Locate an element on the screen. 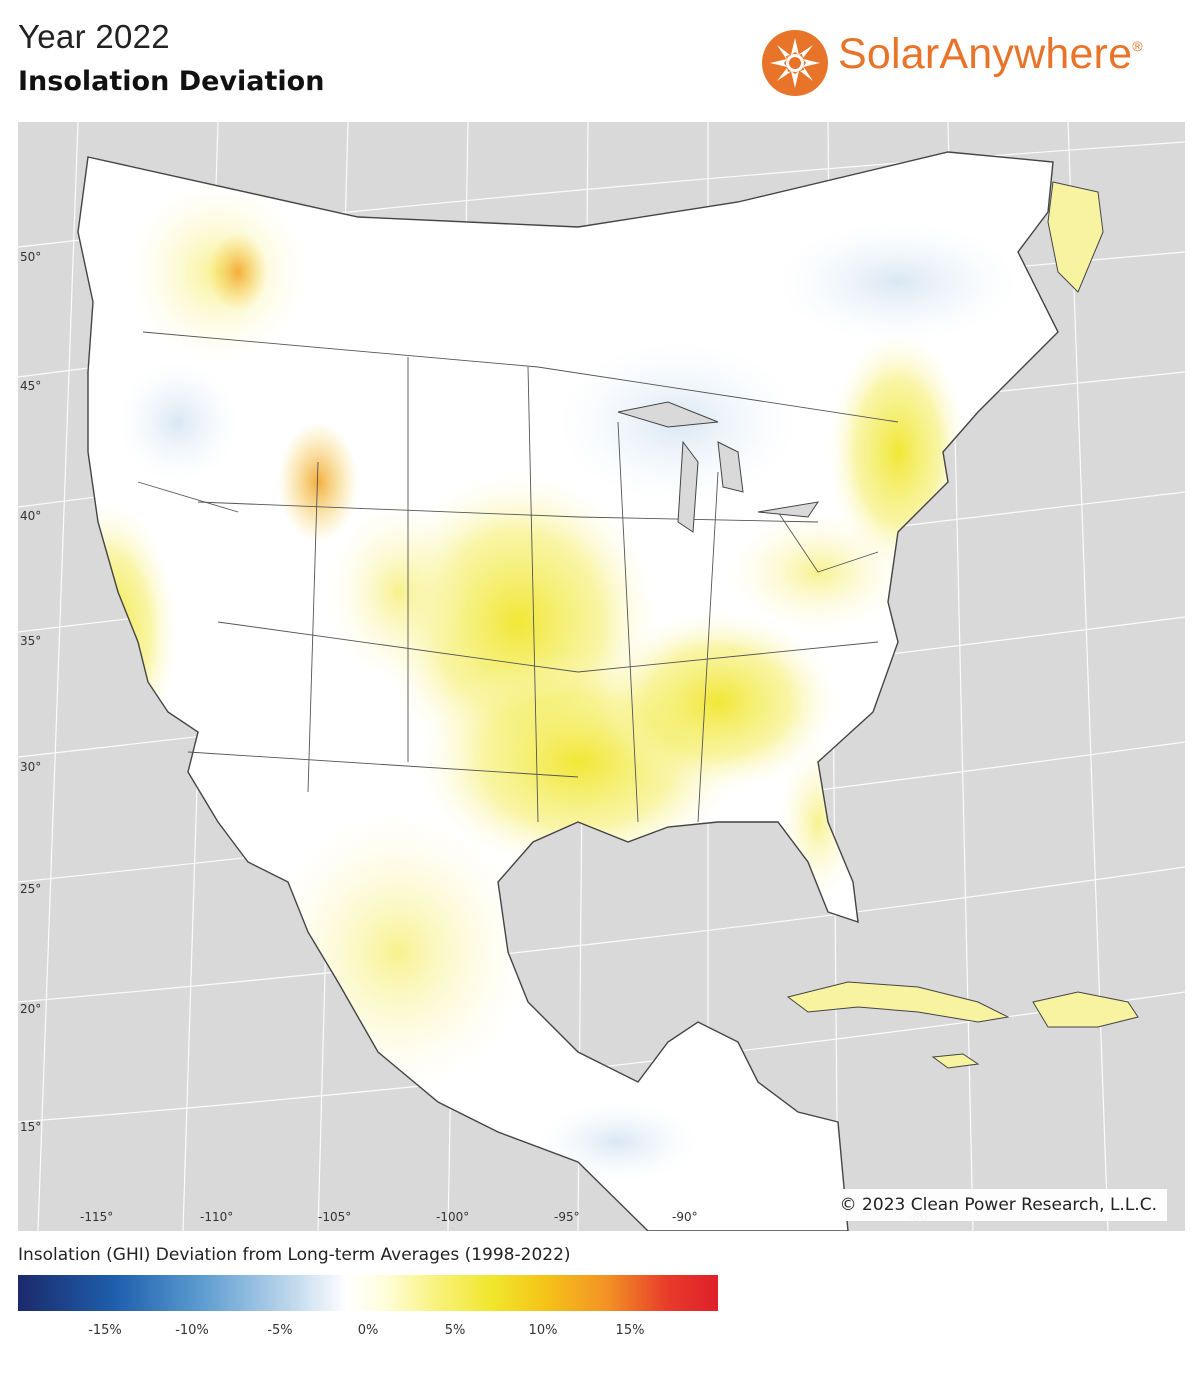 The width and height of the screenshot is (1202, 1386). registered-mark: ® is located at coordinates (1137, 46).